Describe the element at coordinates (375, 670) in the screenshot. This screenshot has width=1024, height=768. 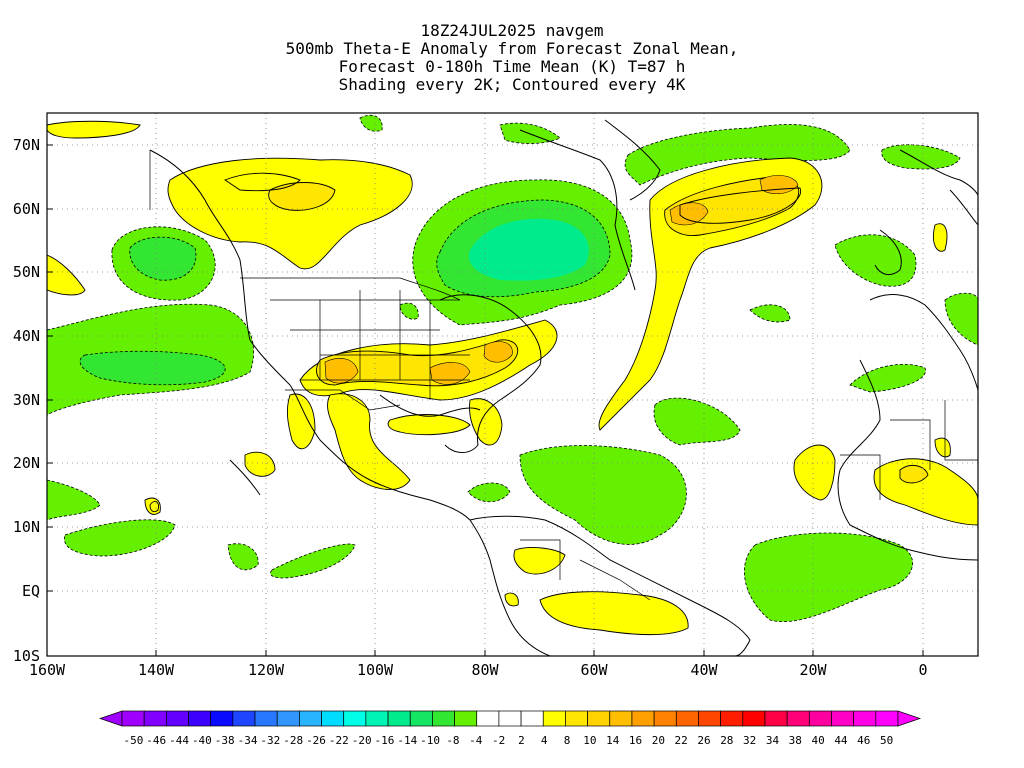
I see `lon-label-100w: 100W` at that location.